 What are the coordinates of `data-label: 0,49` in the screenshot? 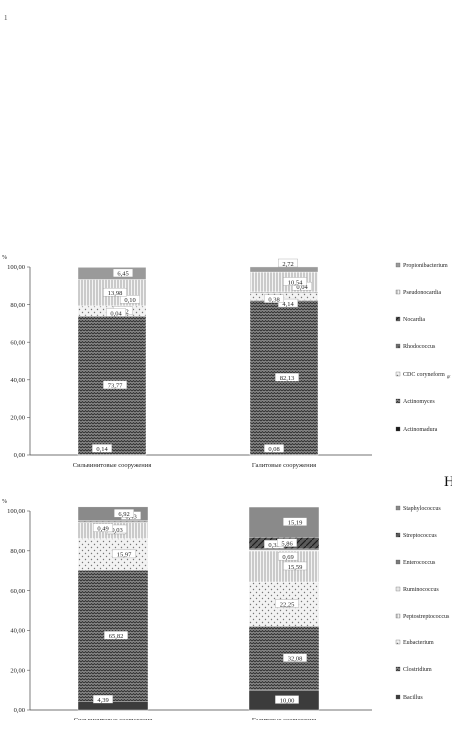 It's located at (102, 528).